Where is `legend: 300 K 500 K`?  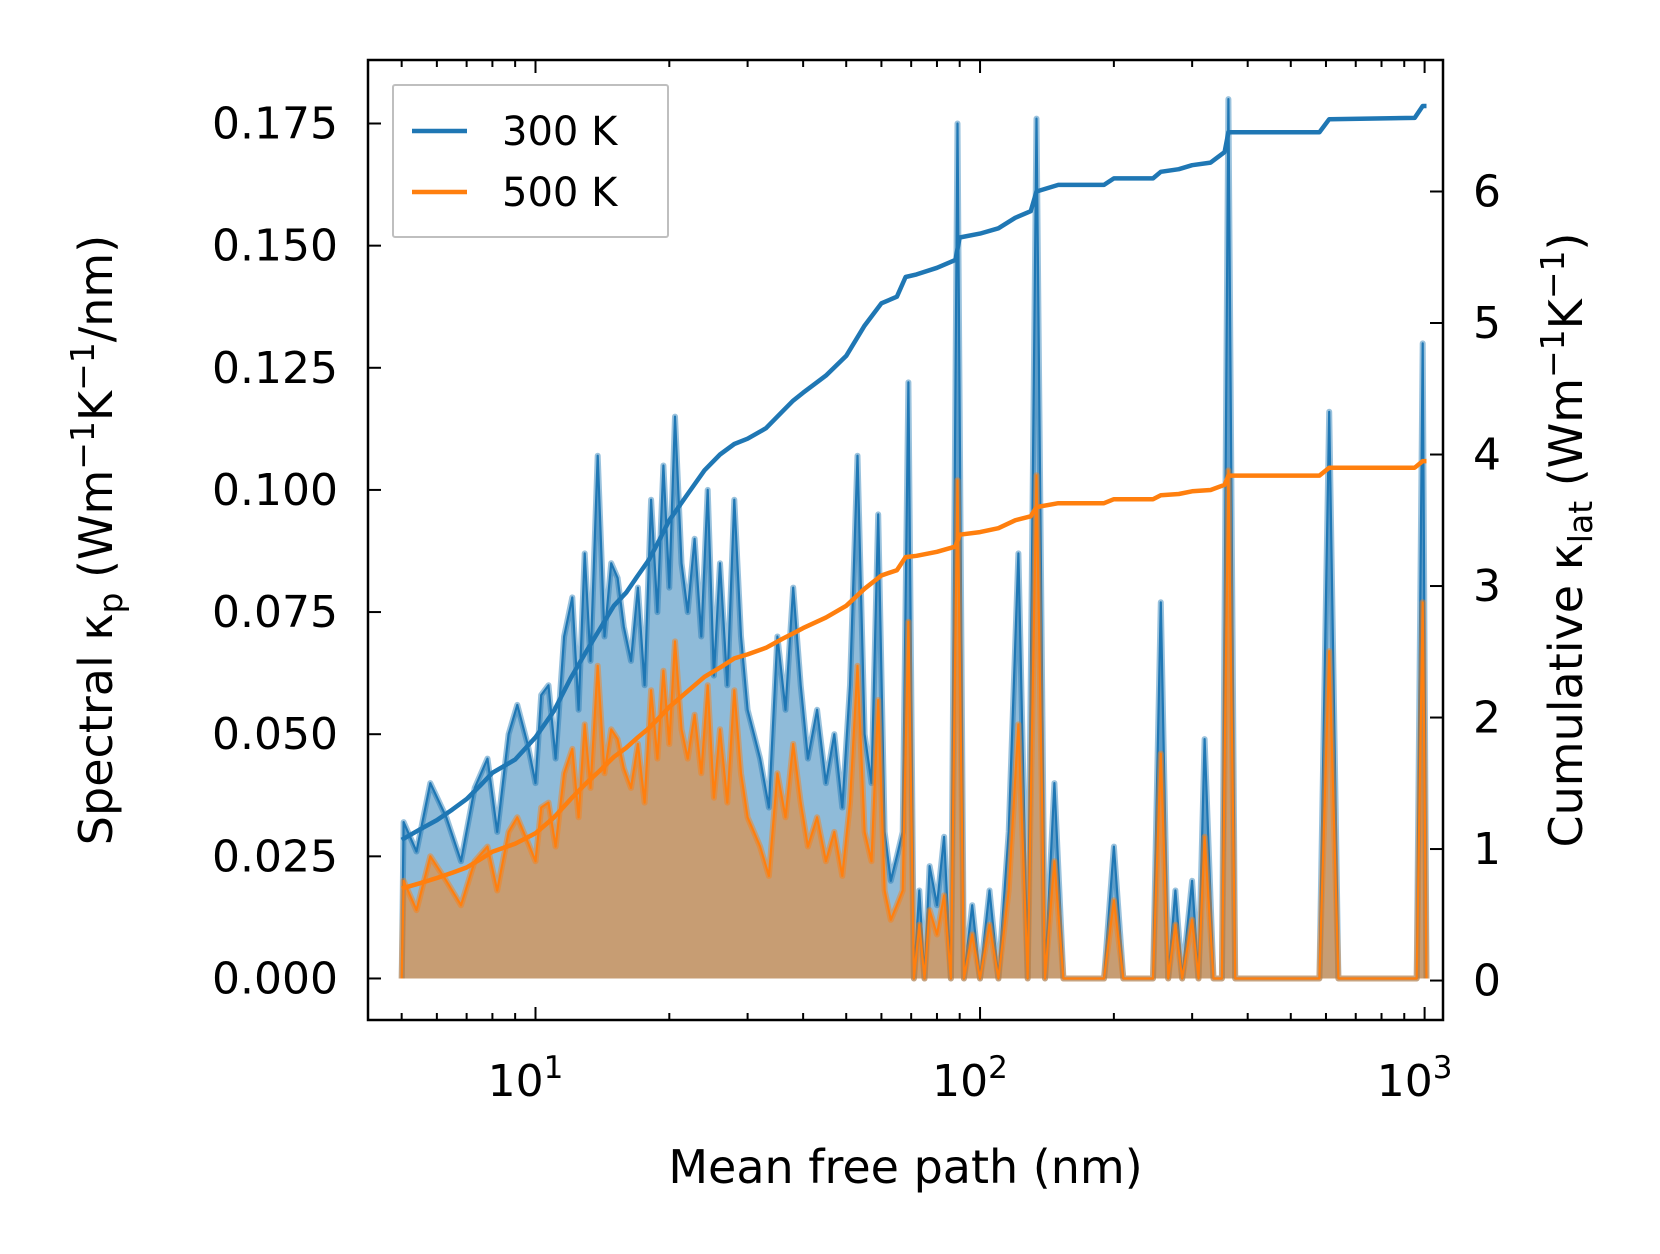 legend: 300 K 500 K is located at coordinates (530, 161).